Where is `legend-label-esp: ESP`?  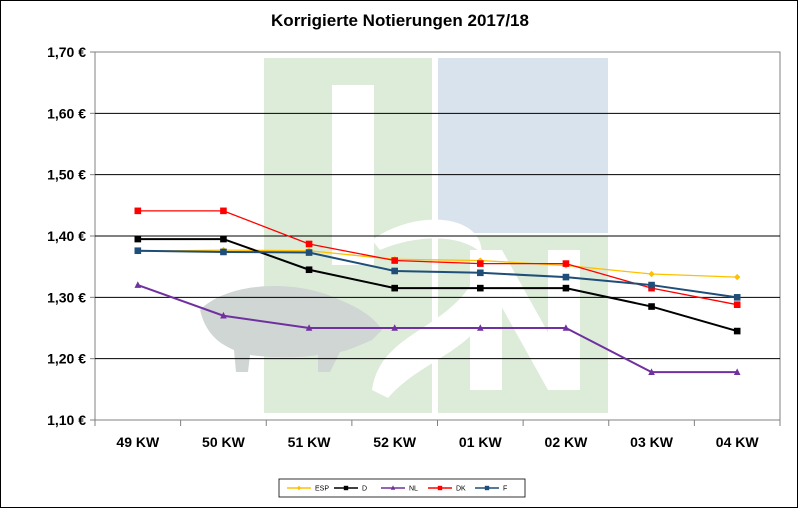
legend-label-esp: ESP is located at coordinates (322, 489).